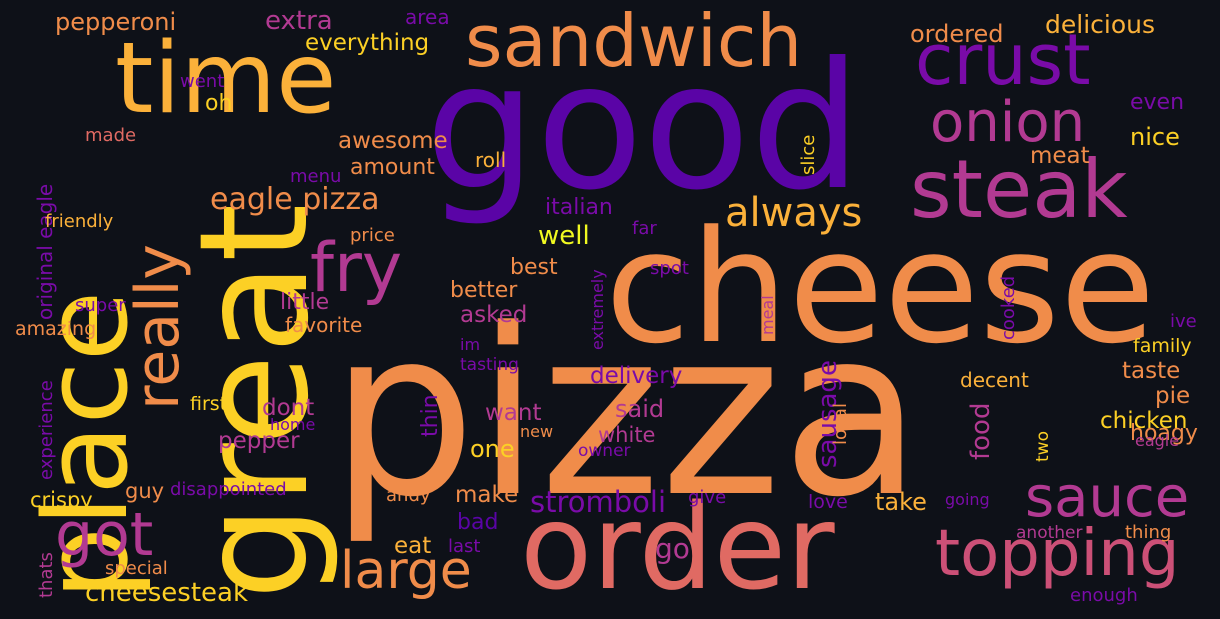  Describe the element at coordinates (202, 81) in the screenshot. I see `word-went: went` at that location.